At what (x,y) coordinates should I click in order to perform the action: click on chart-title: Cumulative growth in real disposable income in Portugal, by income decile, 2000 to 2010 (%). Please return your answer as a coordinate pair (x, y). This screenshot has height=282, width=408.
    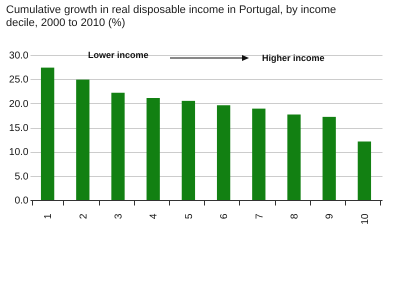
    Looking at the image, I should click on (172, 17).